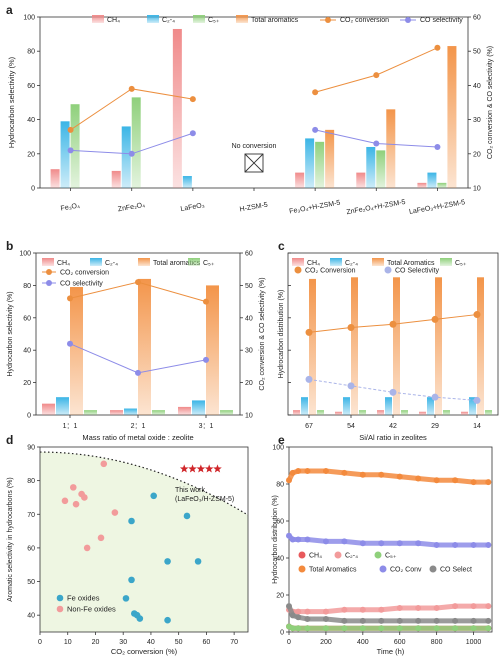 This screenshot has width=503, height=668. Describe the element at coordinates (417, 271) in the screenshot. I see `legend-label: CO Selectivity` at that location.